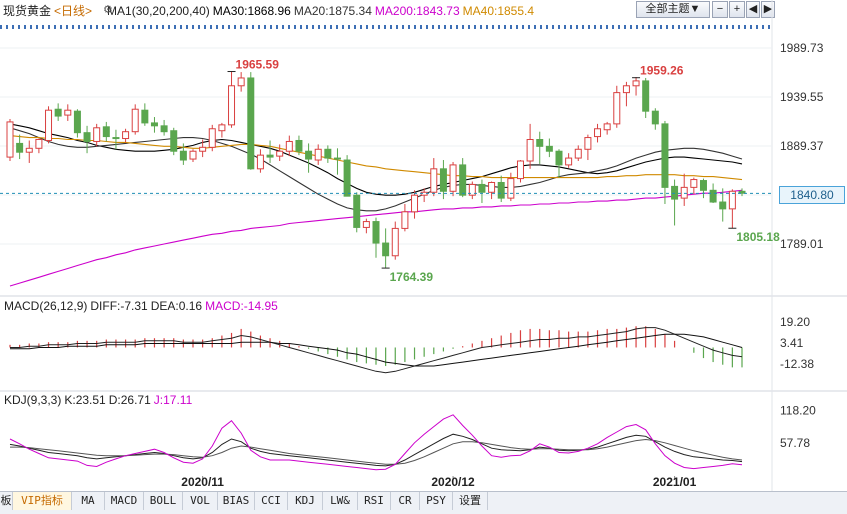 This screenshot has width=847, height=514. Describe the element at coordinates (340, 501) in the screenshot. I see `indicator-tab: LW&` at that location.